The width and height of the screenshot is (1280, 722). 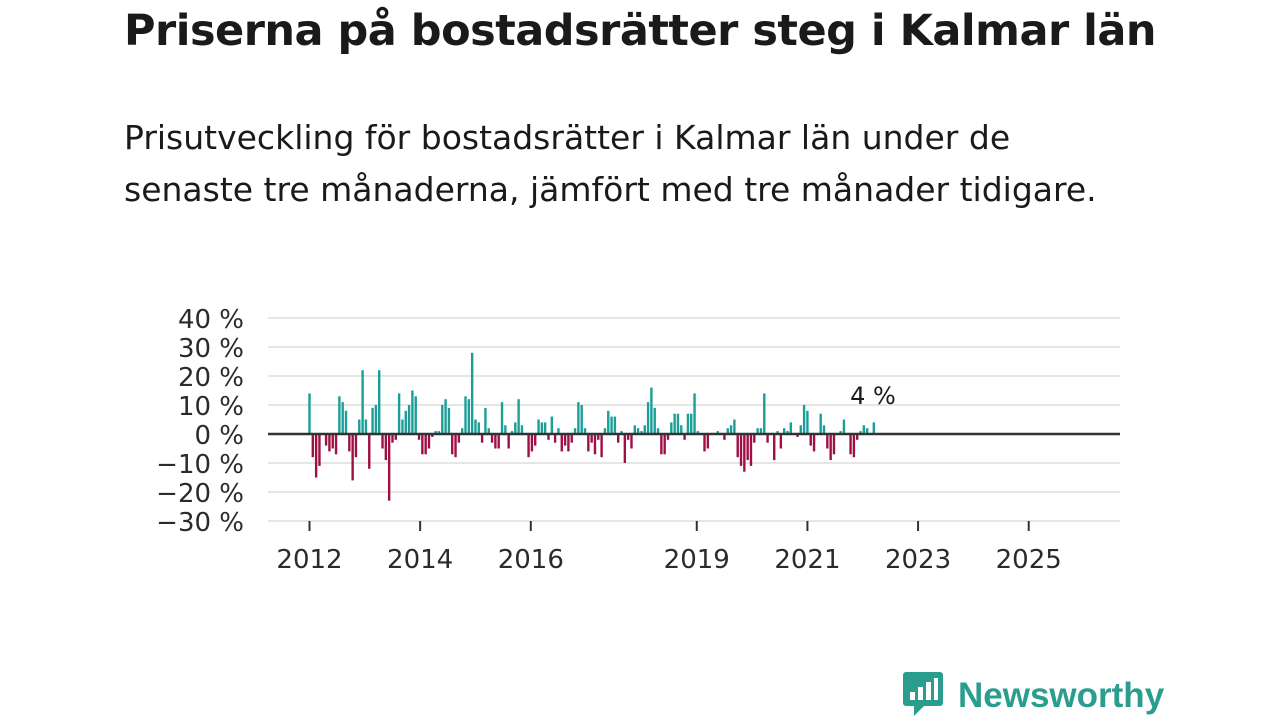 I want to click on y-tick-label: −20 %, so click(x=200, y=494).